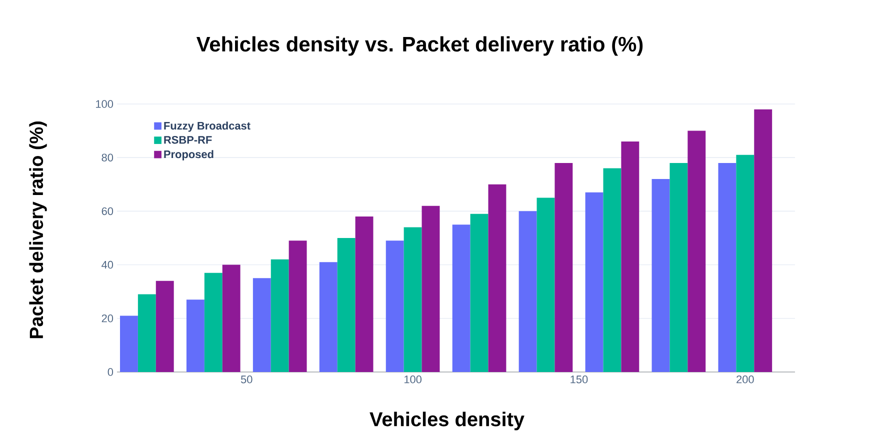 This screenshot has width=892, height=440. I want to click on y-tick-label: 80, so click(108, 158).